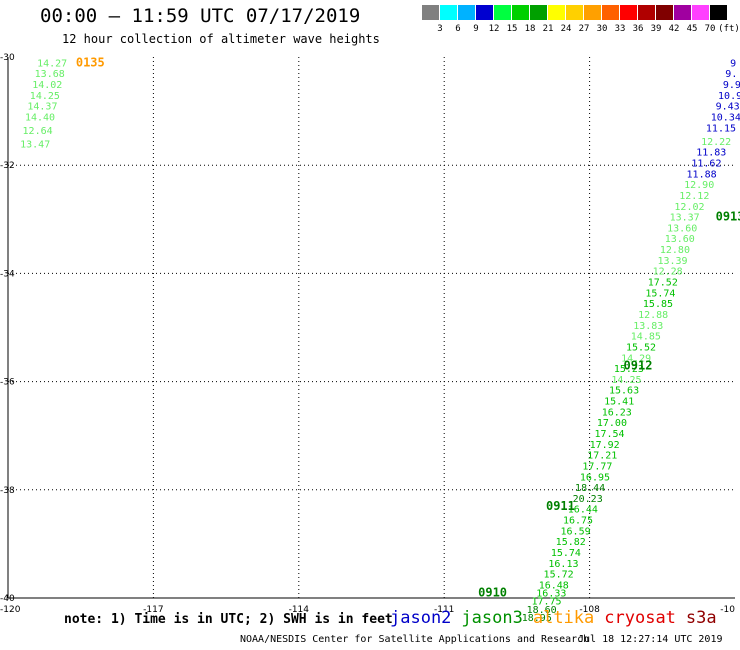 This screenshot has width=740, height=650. What do you see at coordinates (731, 74) in the screenshot?
I see `wave-height-value: 9.` at bounding box center [731, 74].